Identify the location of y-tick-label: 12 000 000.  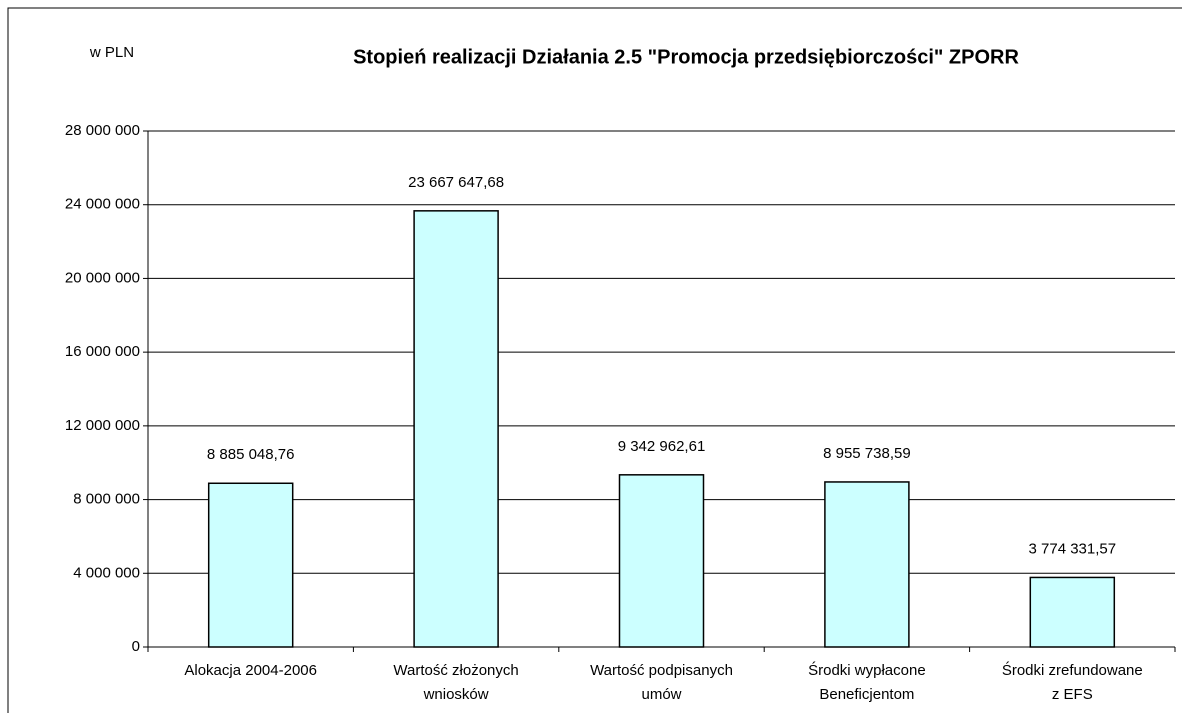
(102, 425).